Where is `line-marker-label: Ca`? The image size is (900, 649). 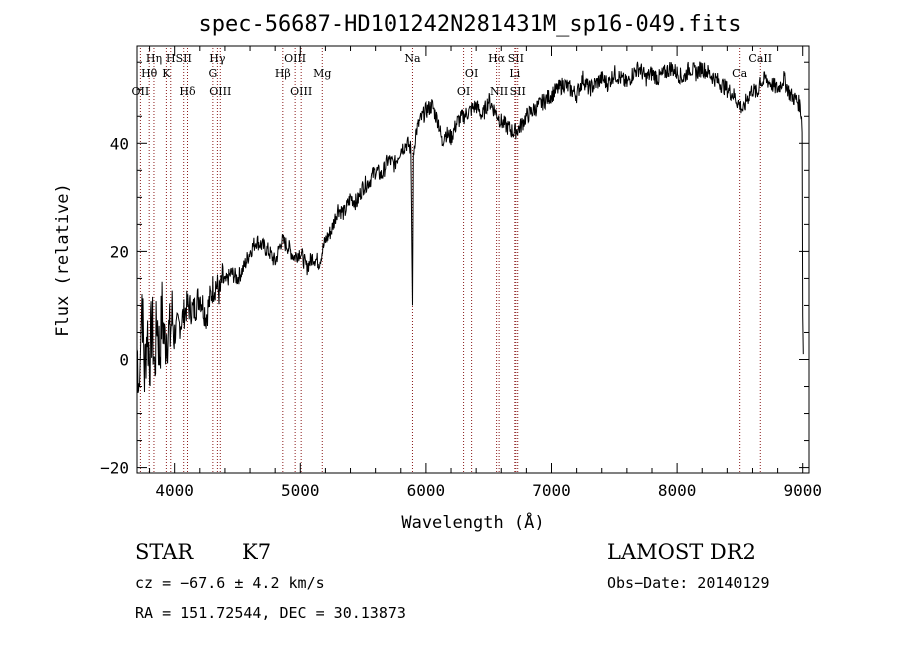
line-marker-label: Ca is located at coordinates (739, 73).